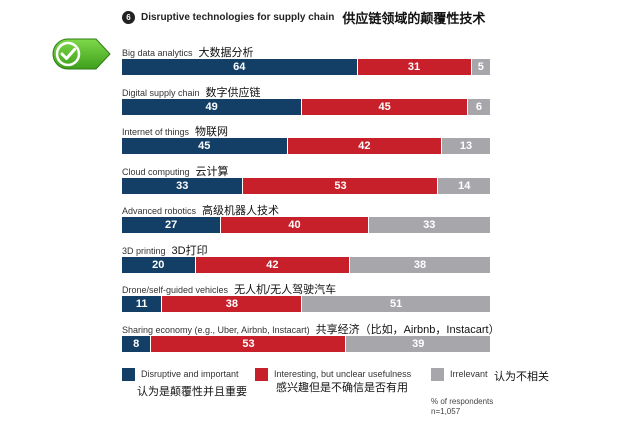  What do you see at coordinates (128, 17) in the screenshot?
I see `exhibit-number-badge: 6` at bounding box center [128, 17].